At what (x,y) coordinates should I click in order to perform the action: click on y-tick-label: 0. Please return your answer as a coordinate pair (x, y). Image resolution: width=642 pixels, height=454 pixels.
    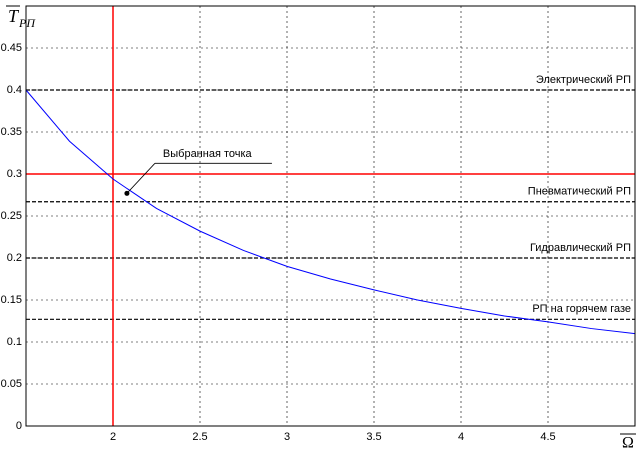
    Looking at the image, I should click on (19, 426).